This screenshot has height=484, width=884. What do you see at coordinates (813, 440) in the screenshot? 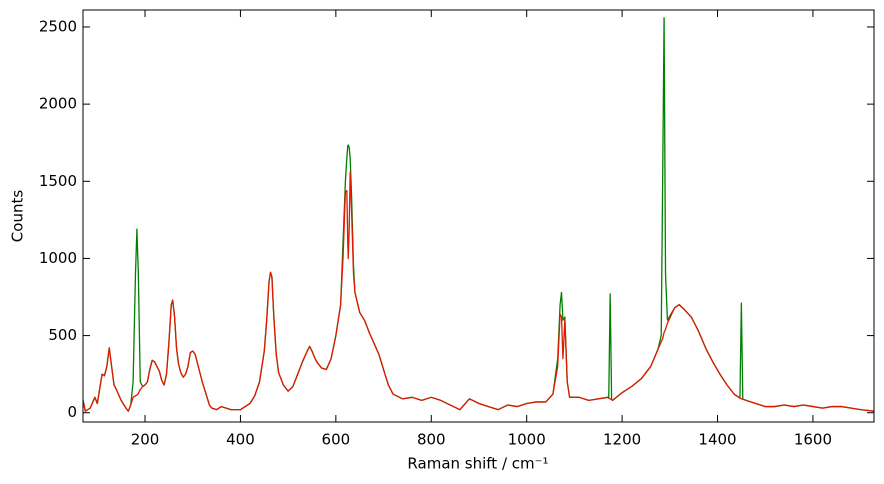
I see `x-tick-label: 1600` at bounding box center [813, 440].